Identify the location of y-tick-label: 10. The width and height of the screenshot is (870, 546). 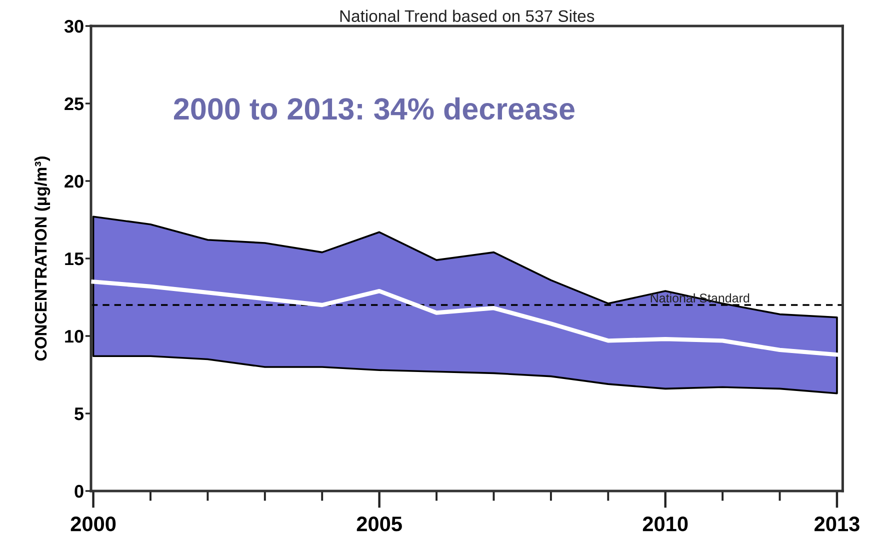
(74, 336).